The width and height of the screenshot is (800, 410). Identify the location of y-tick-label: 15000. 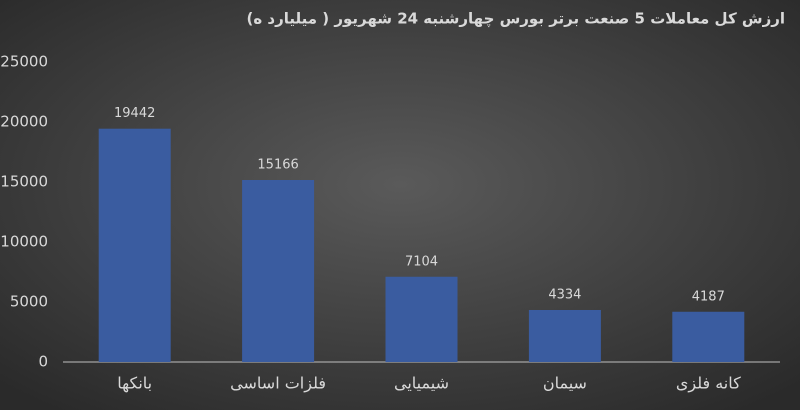
(24, 182).